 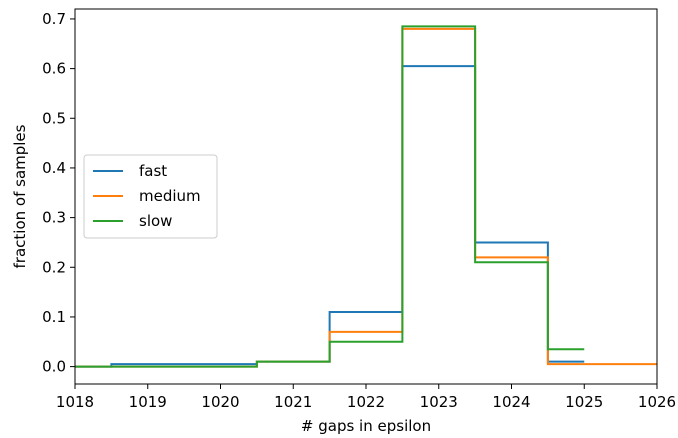 What do you see at coordinates (20, 196) in the screenshot?
I see `y-axis-label: fraction of samples` at bounding box center [20, 196].